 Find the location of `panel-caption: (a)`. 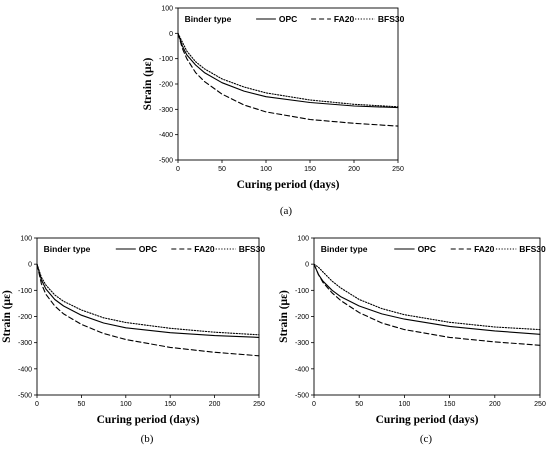

panel-caption: (a) is located at coordinates (286, 211).